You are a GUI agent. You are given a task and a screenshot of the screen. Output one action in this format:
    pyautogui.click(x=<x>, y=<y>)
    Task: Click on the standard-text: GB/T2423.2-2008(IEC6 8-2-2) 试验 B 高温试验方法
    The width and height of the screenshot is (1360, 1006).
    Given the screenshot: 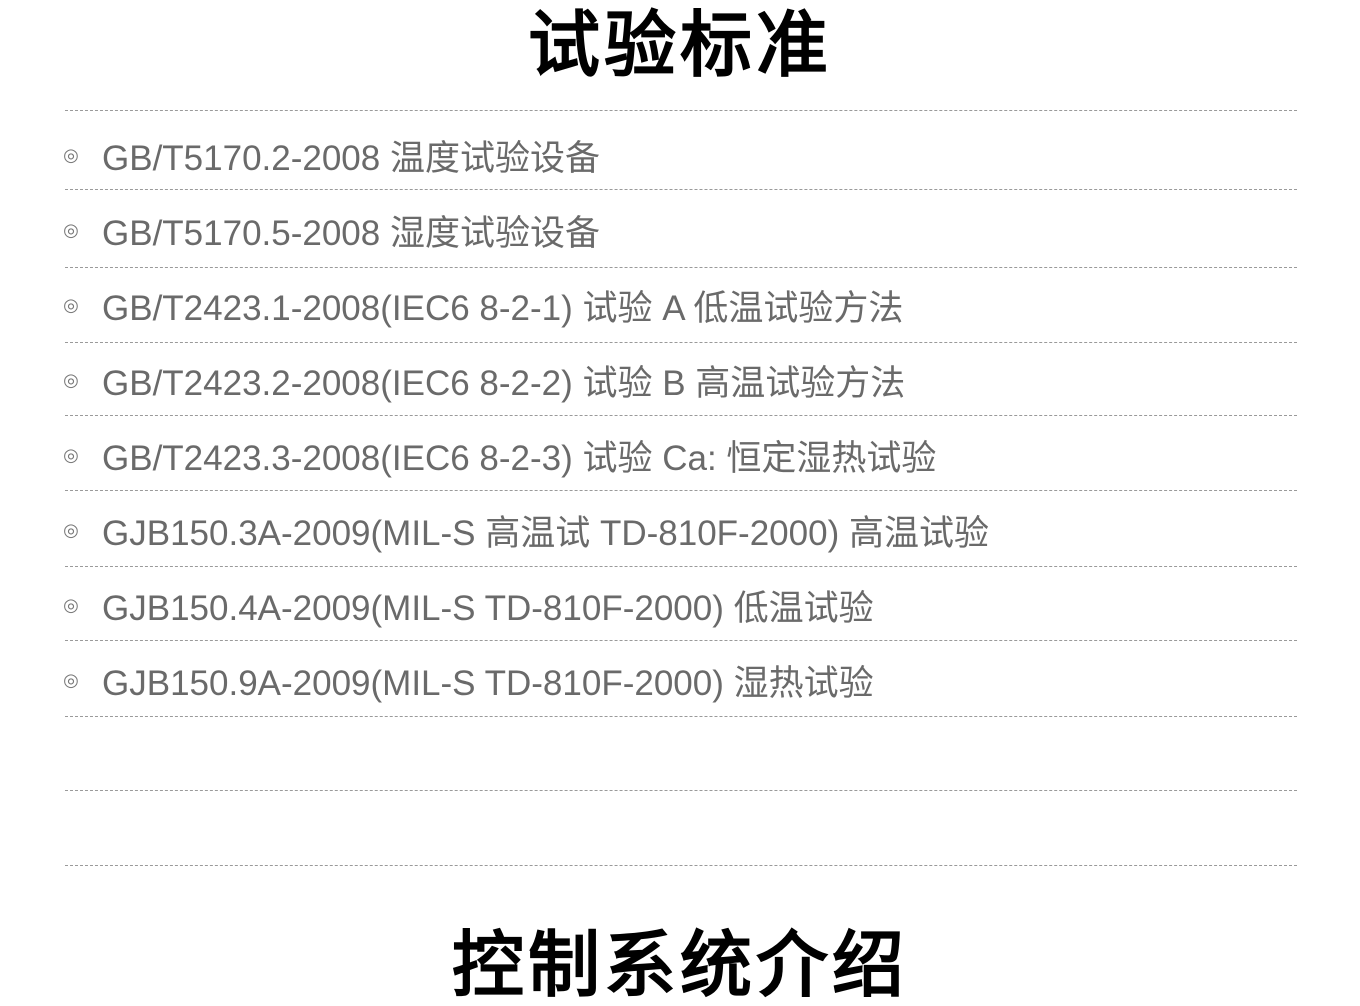 What is the action you would take?
    pyautogui.click(x=504, y=383)
    